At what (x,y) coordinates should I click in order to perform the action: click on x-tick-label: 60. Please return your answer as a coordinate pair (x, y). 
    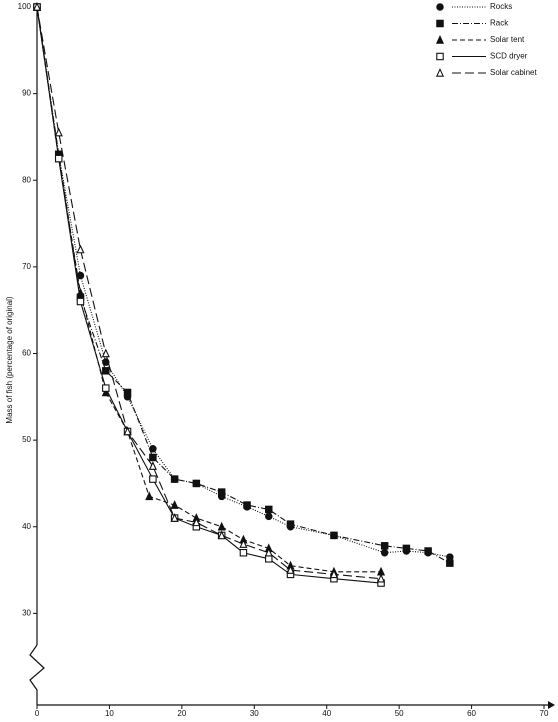
    Looking at the image, I should click on (471, 713).